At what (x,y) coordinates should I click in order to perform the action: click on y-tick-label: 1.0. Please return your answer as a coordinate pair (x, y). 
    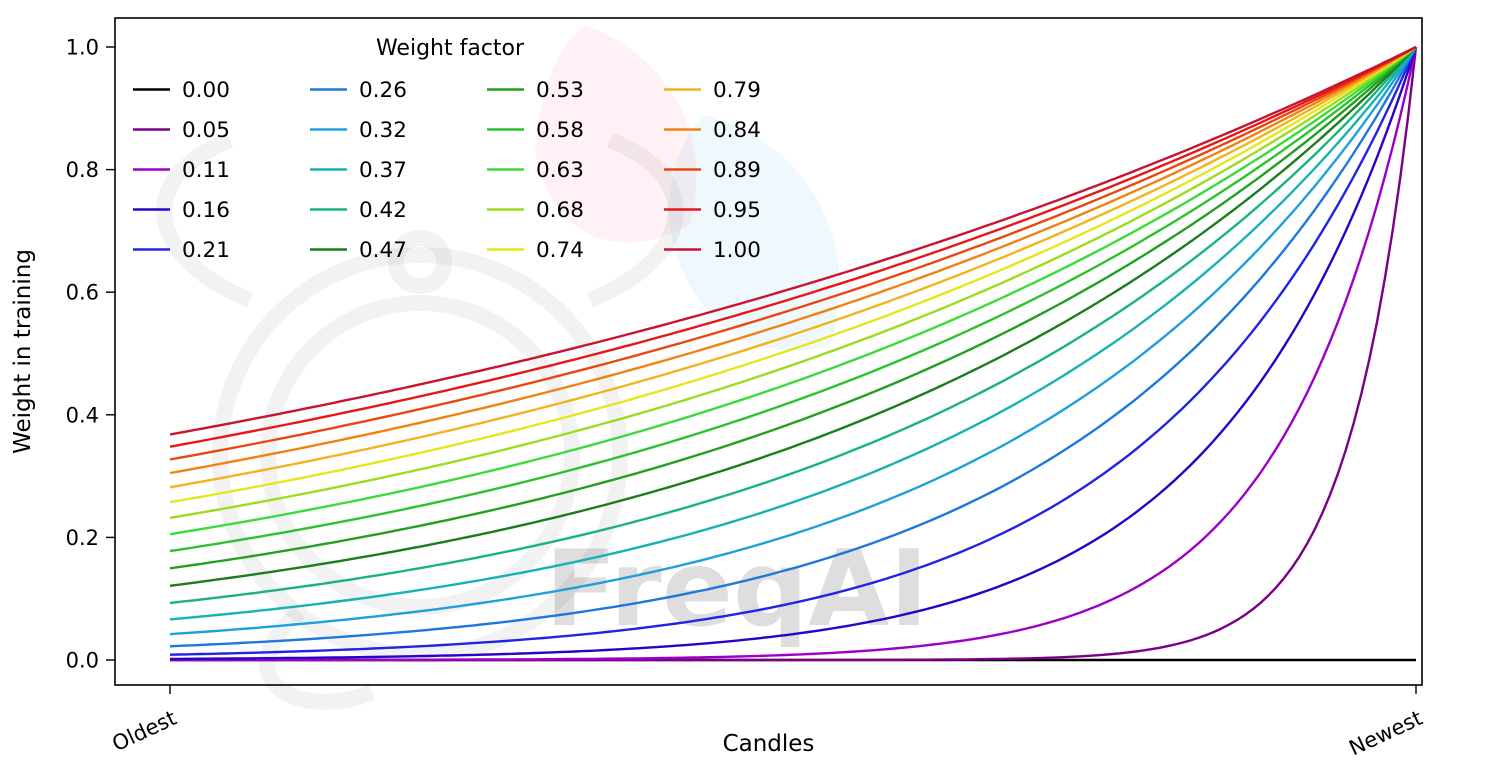
    Looking at the image, I should click on (82, 48).